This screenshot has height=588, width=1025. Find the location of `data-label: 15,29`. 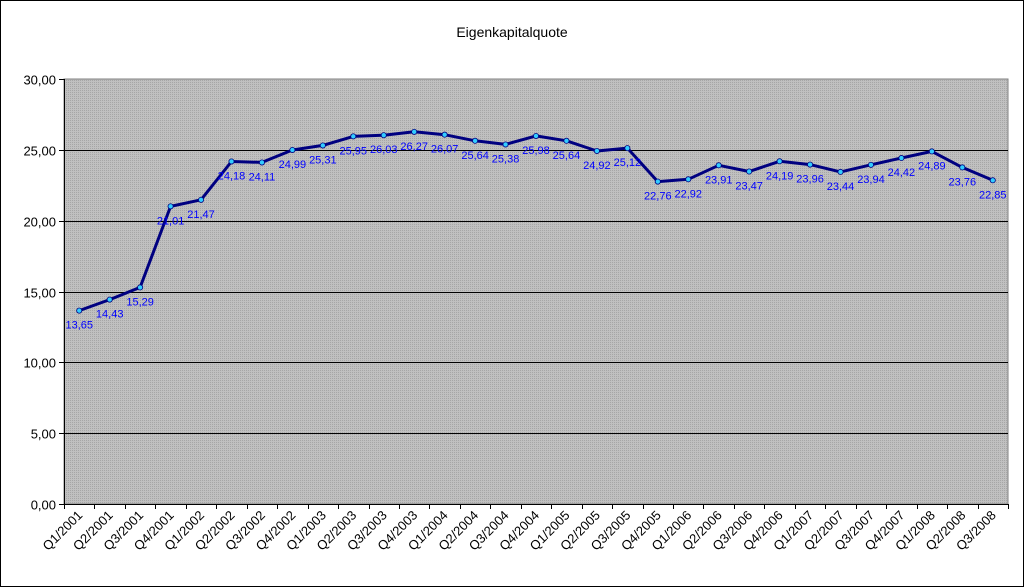

data-label: 15,29 is located at coordinates (140, 302).